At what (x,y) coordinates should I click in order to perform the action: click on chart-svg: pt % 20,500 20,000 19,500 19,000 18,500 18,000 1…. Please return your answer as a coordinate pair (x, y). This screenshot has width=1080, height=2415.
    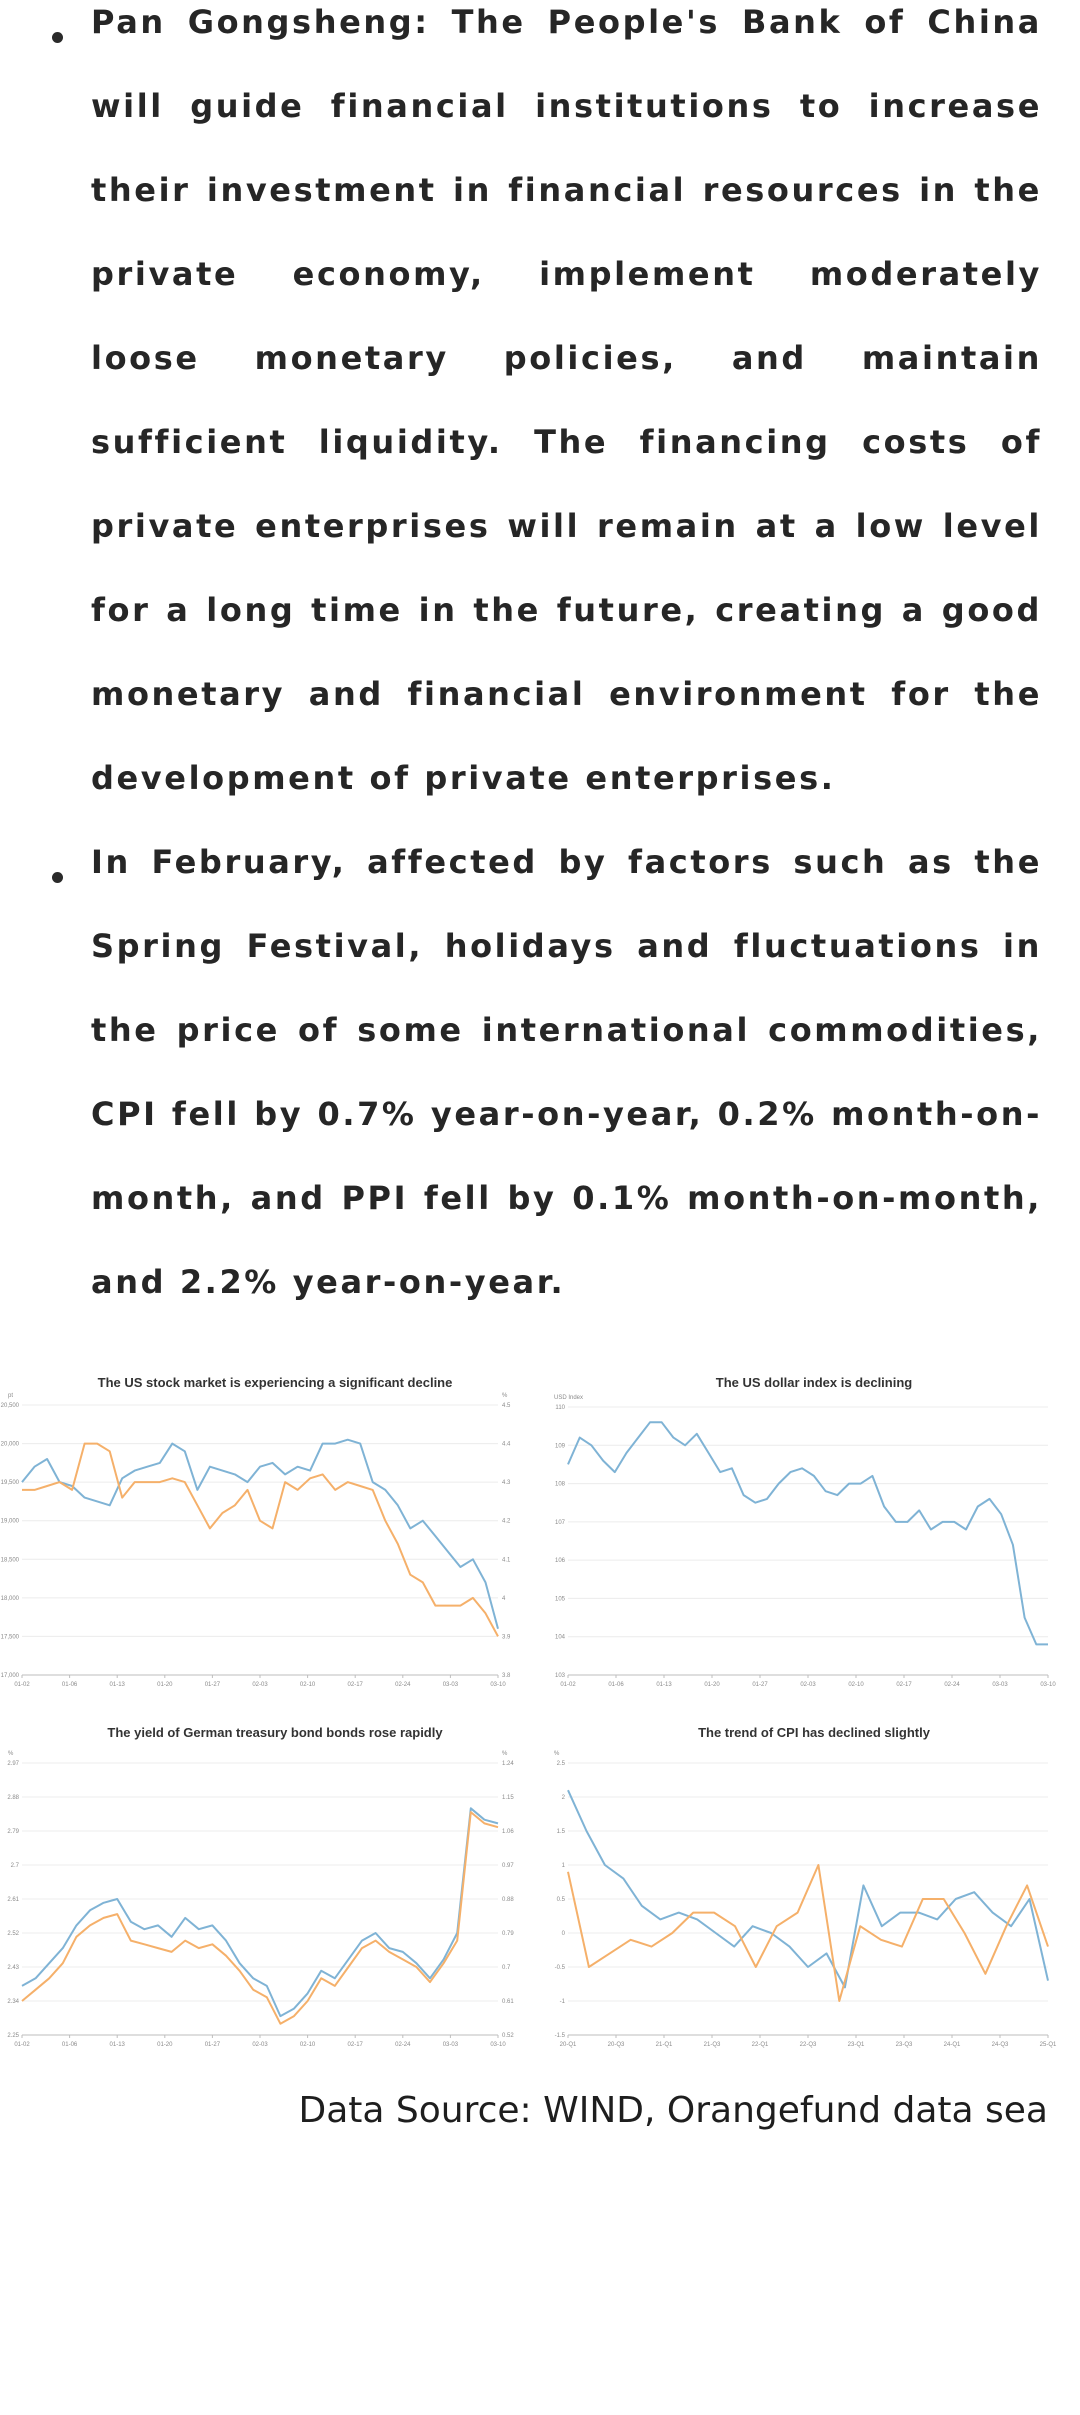
    Looking at the image, I should click on (256, 1540).